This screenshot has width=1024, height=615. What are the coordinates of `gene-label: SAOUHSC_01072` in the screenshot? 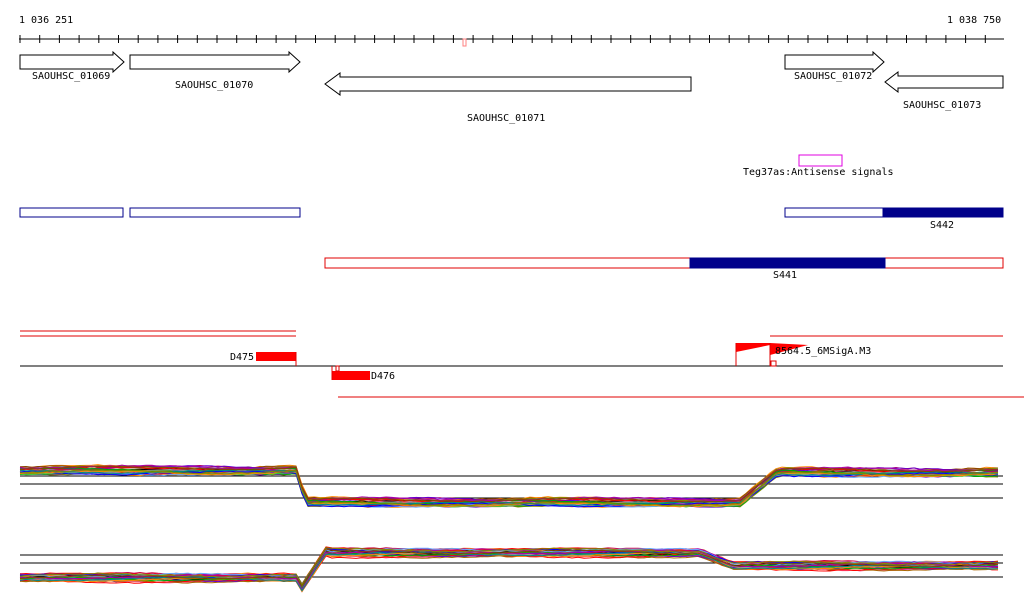 It's located at (833, 76).